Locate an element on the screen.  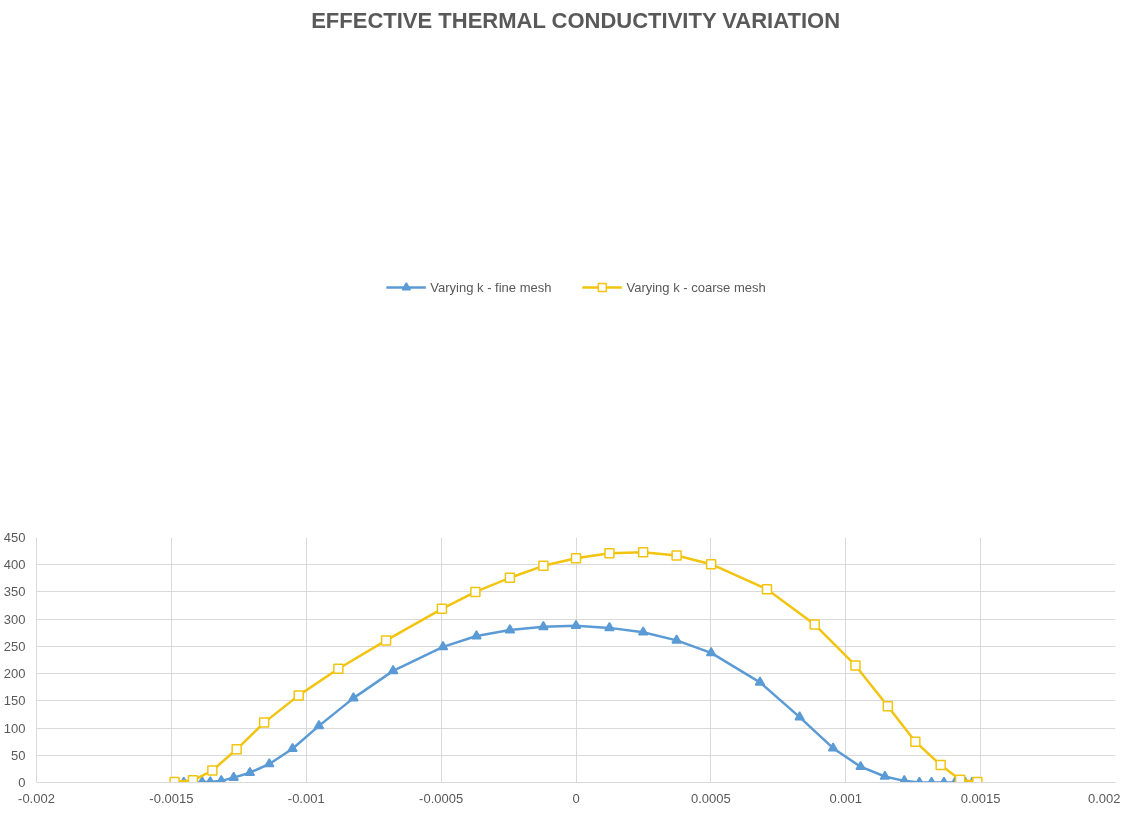
y-tick-label: 250 is located at coordinates (14, 646).